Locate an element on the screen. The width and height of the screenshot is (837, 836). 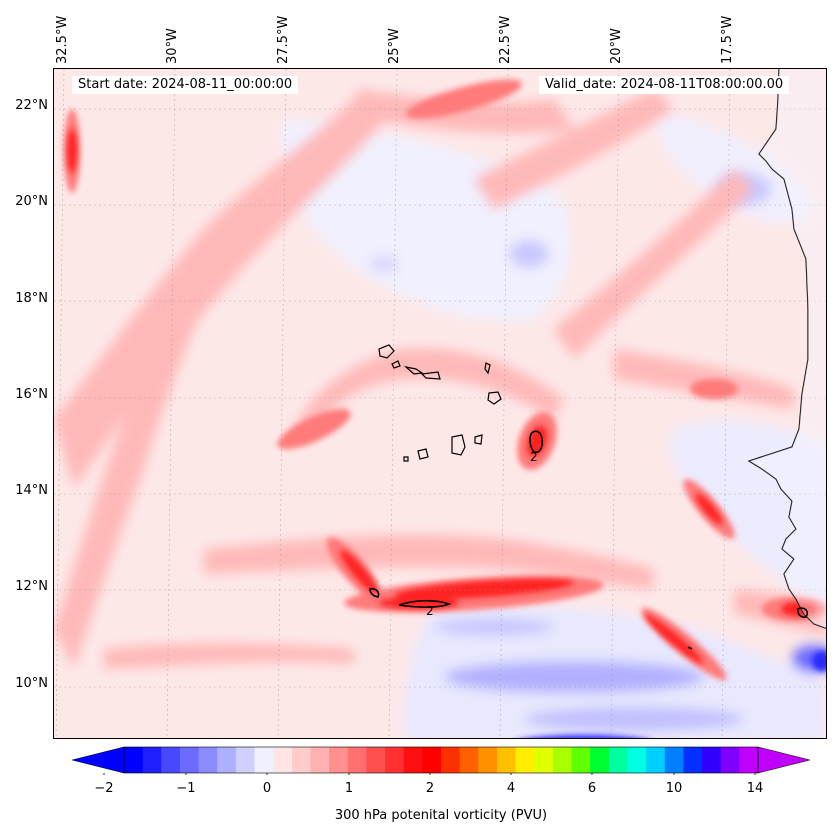
colorbar-tick-m1: −1 is located at coordinates (186, 788).